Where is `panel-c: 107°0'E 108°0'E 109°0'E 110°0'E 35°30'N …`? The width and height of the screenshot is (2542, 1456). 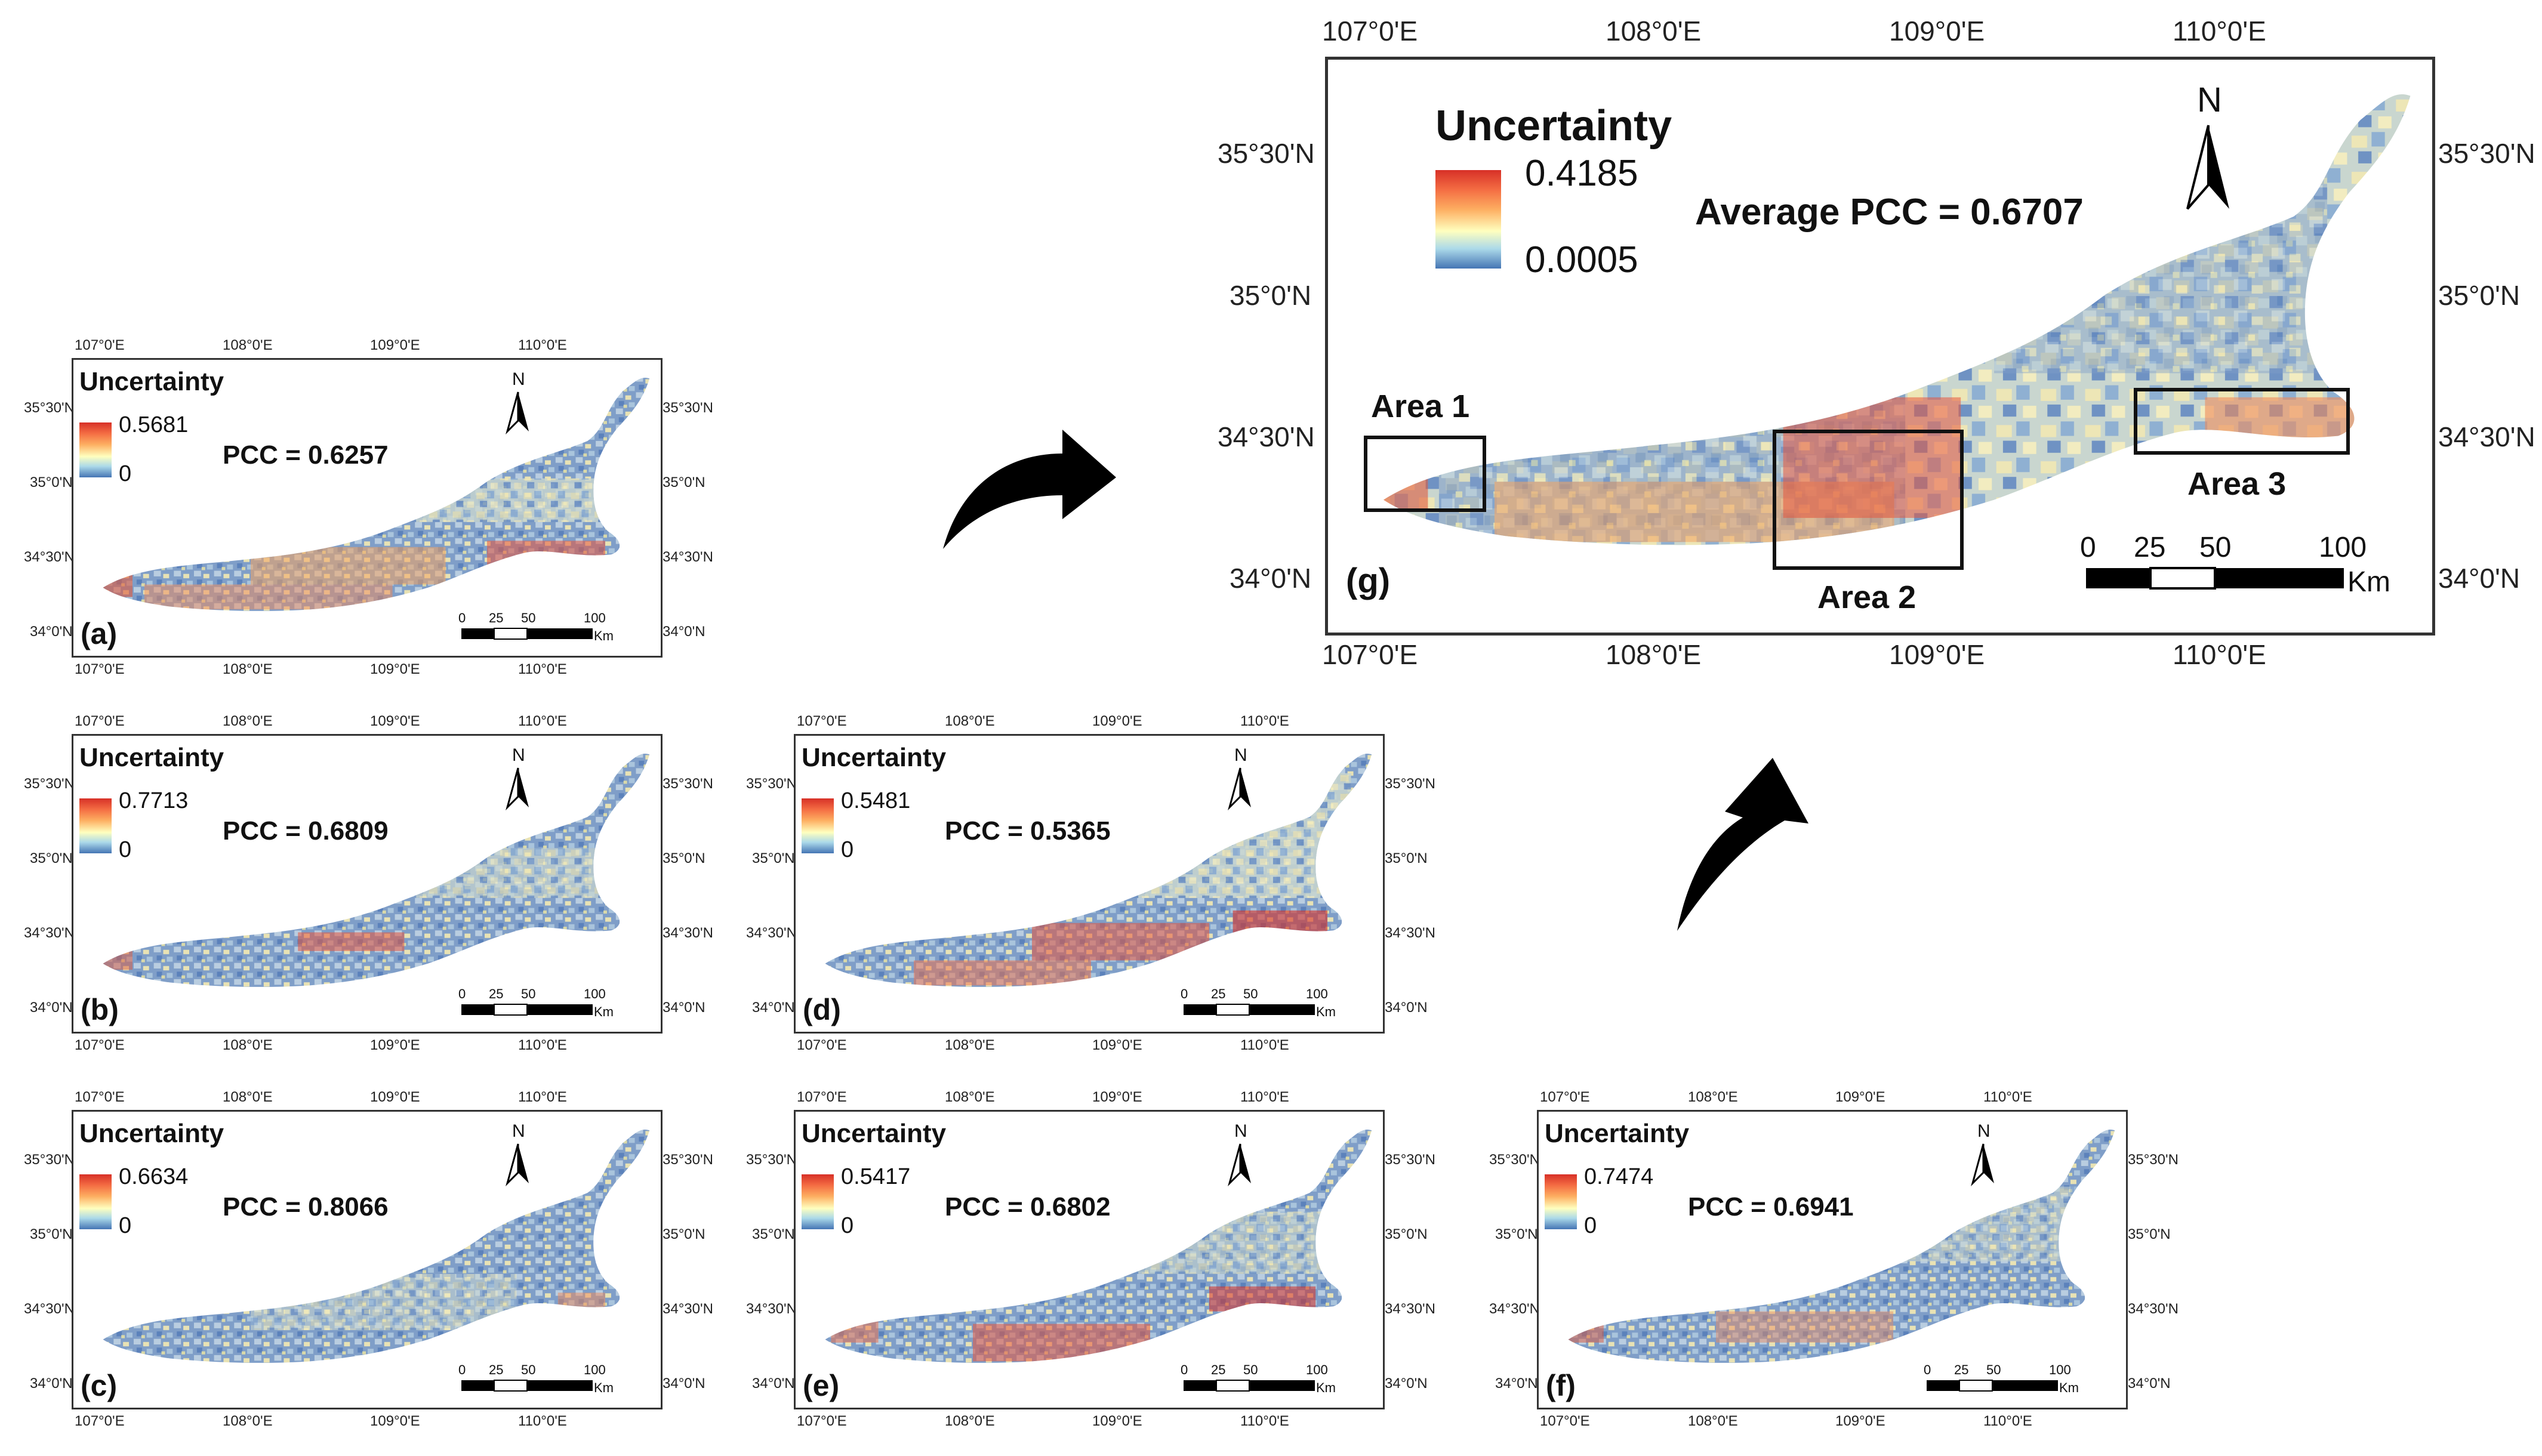 panel-c: 107°0'E 108°0'E 109°0'E 110°0'E 35°30'N … is located at coordinates (368, 1265).